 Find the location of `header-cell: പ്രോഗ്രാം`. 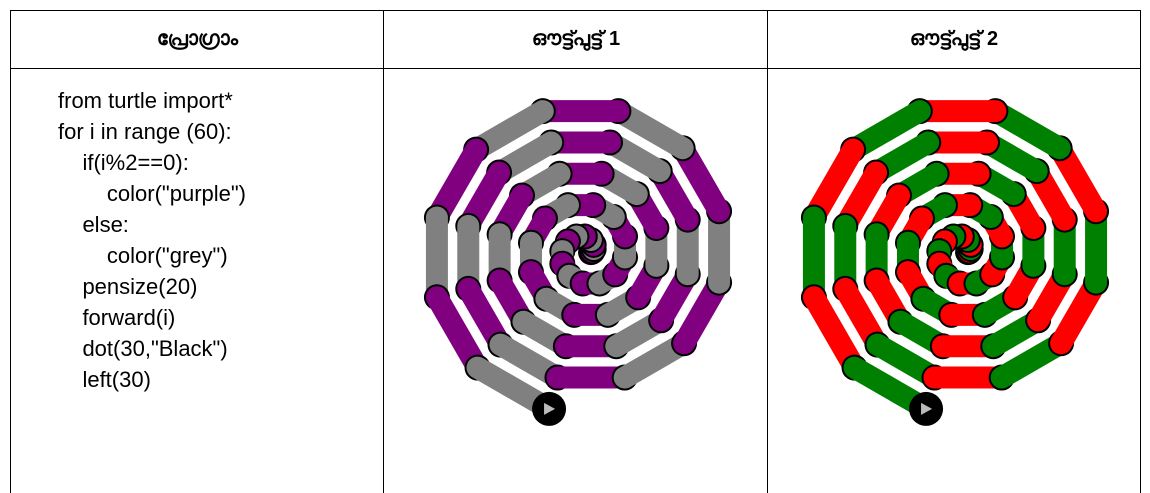

header-cell: പ്രോഗ്രാം is located at coordinates (197, 39).